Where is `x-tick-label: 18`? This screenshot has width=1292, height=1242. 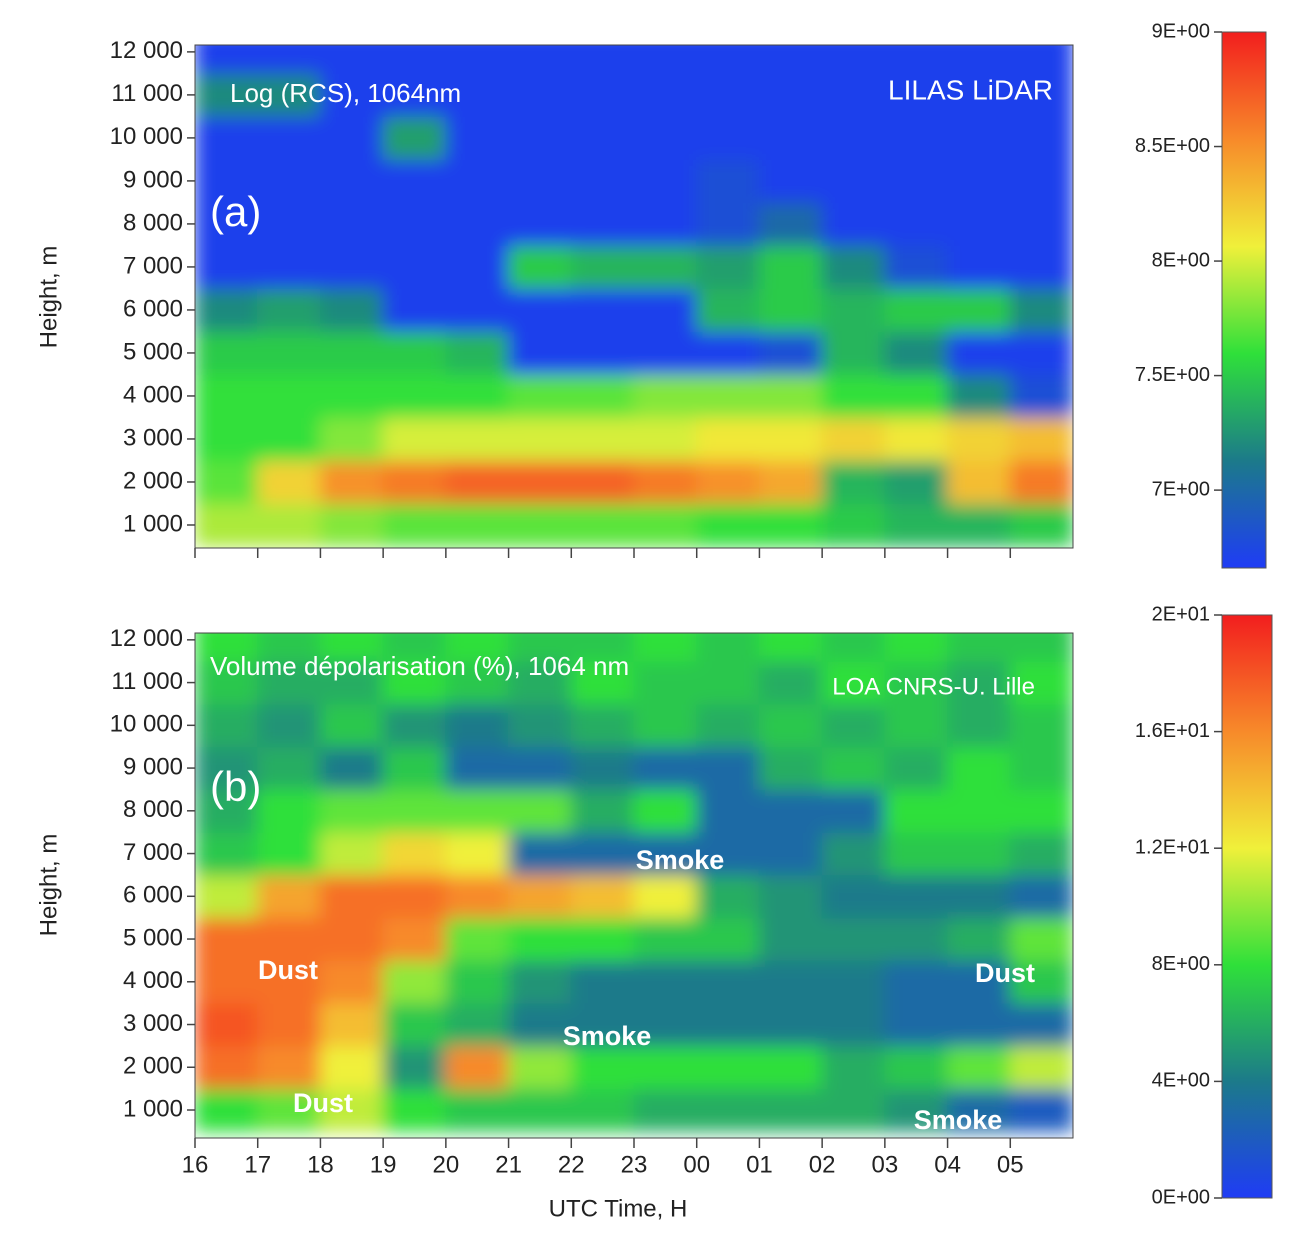
x-tick-label: 18 is located at coordinates (320, 1164).